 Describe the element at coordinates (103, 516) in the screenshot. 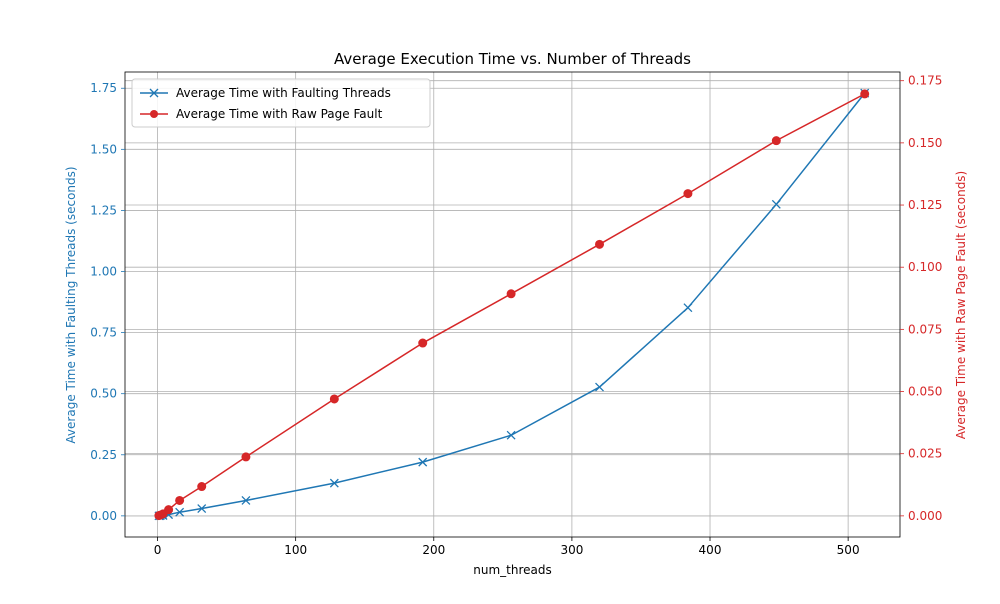

I see `y-left-tick-label: 0.00` at that location.